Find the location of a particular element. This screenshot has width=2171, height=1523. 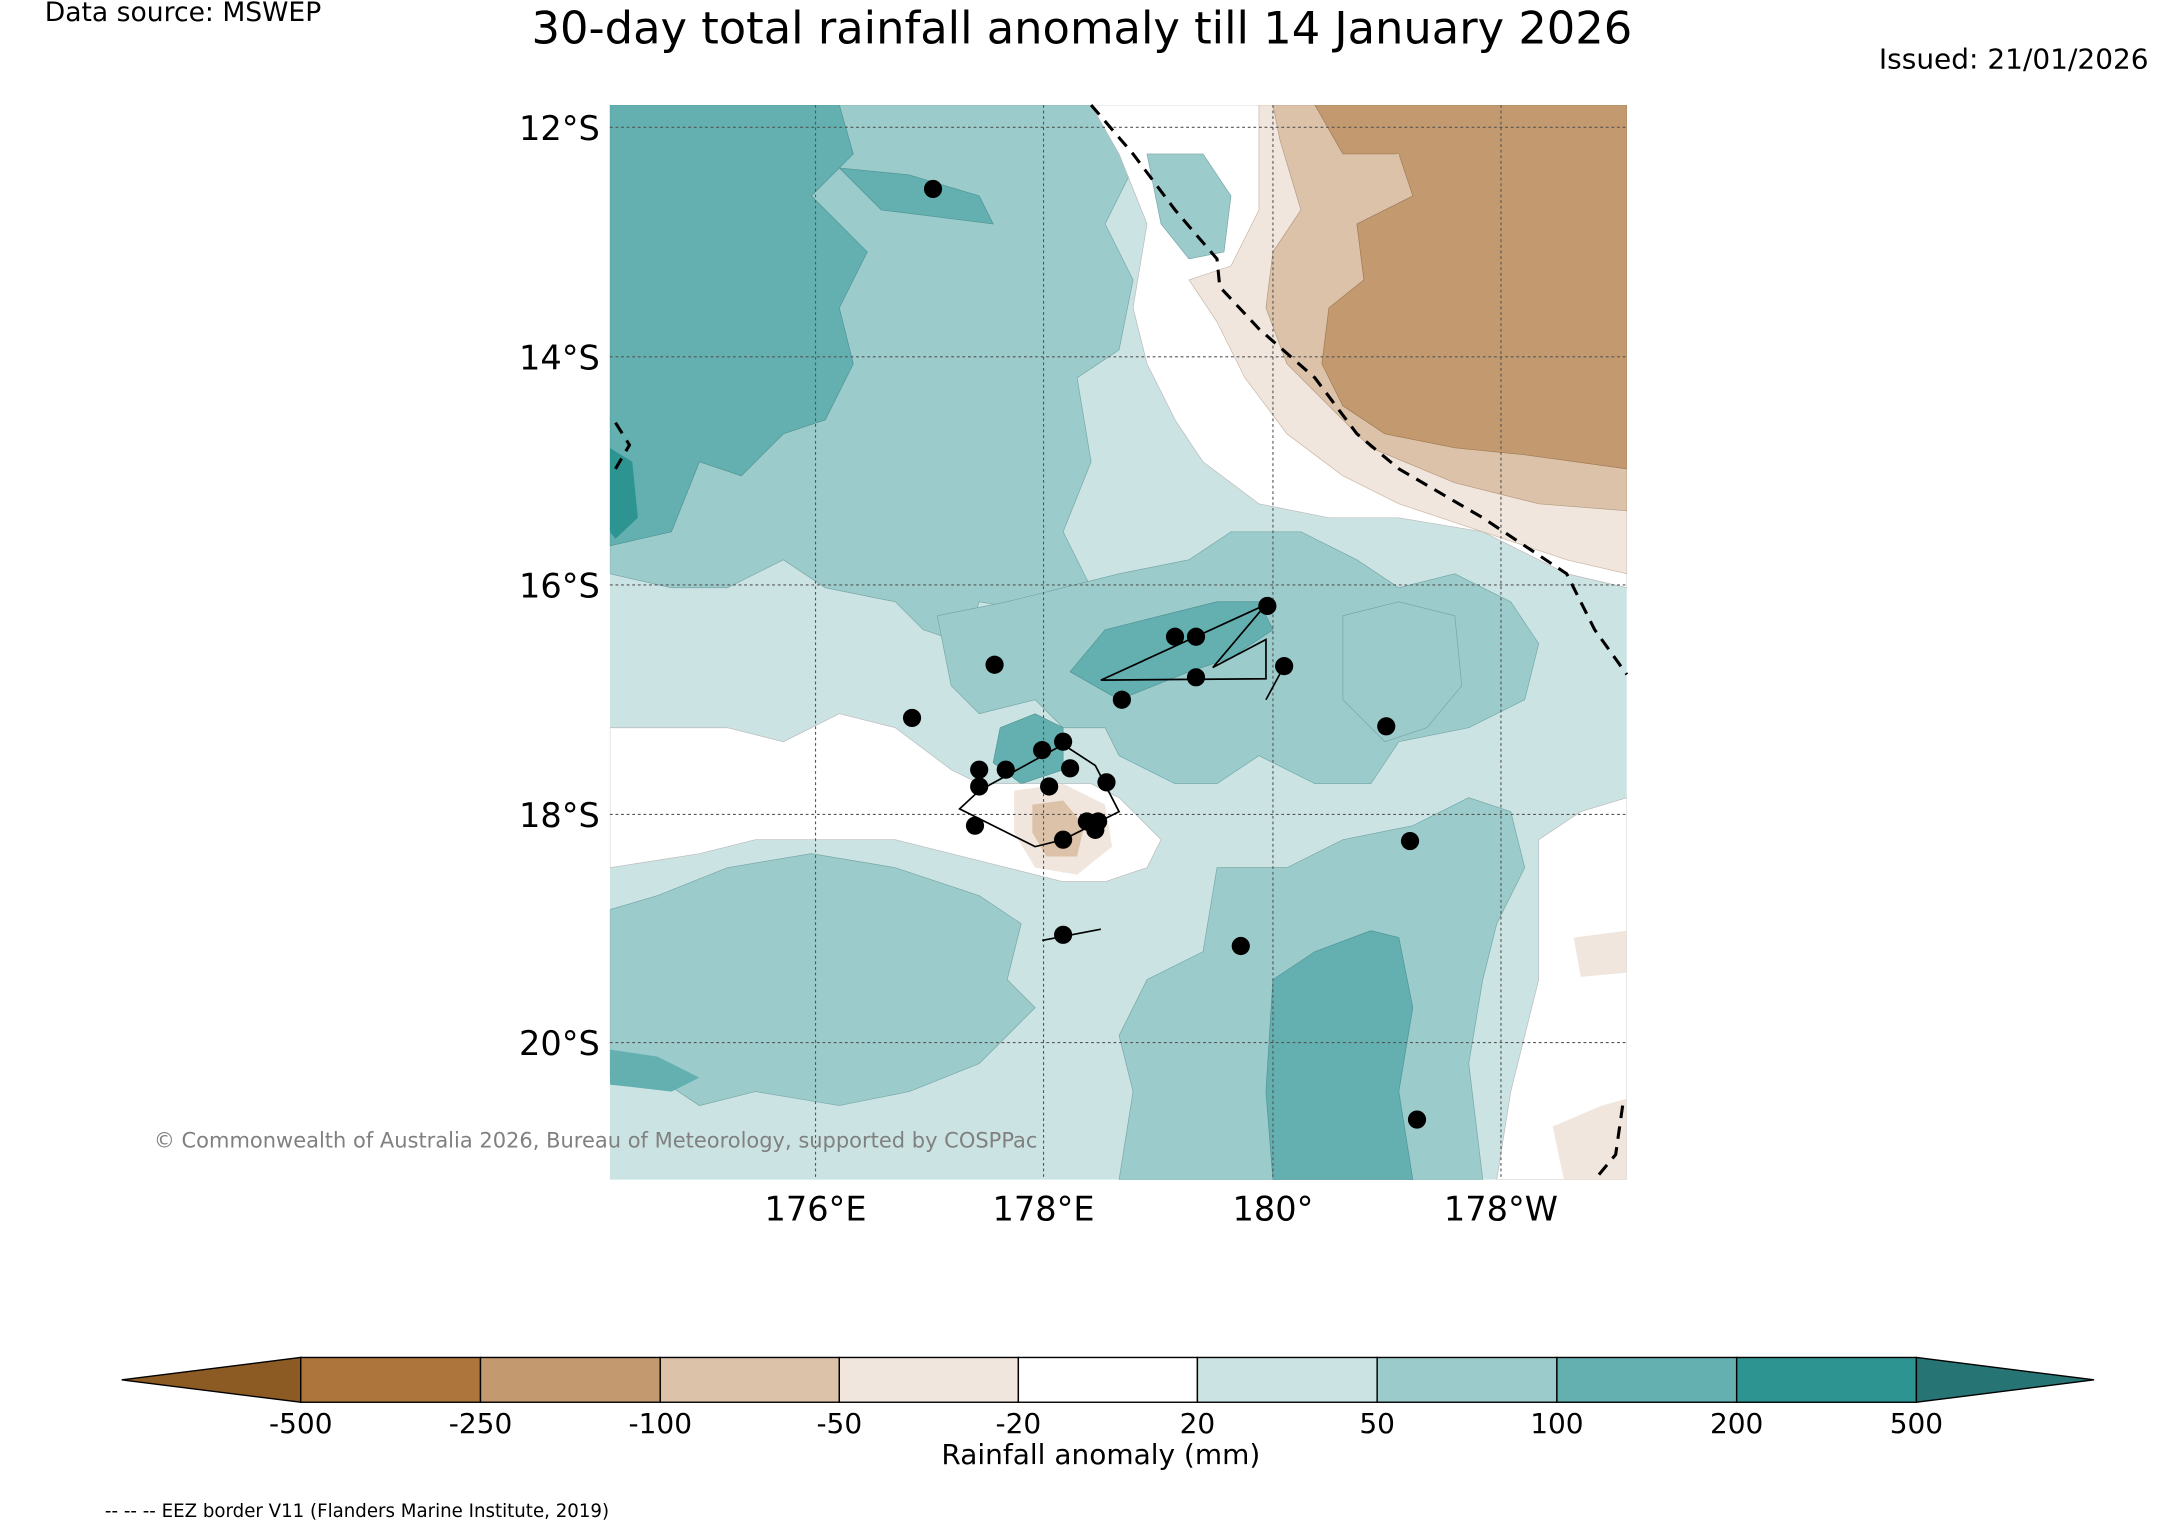

colorbar is located at coordinates (1108, 1380).